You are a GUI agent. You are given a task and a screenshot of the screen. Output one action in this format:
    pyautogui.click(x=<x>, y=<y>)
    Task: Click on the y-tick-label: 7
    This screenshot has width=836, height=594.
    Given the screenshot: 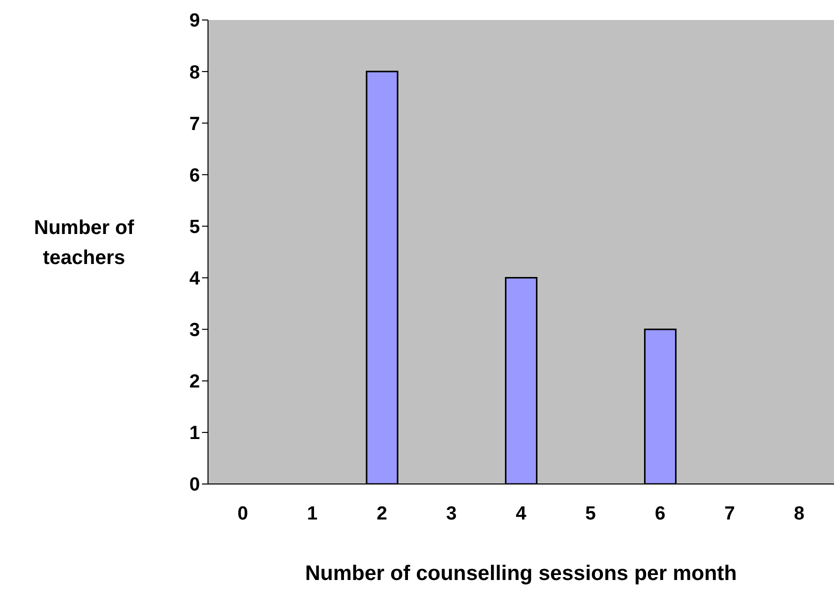 What is the action you would take?
    pyautogui.click(x=194, y=124)
    